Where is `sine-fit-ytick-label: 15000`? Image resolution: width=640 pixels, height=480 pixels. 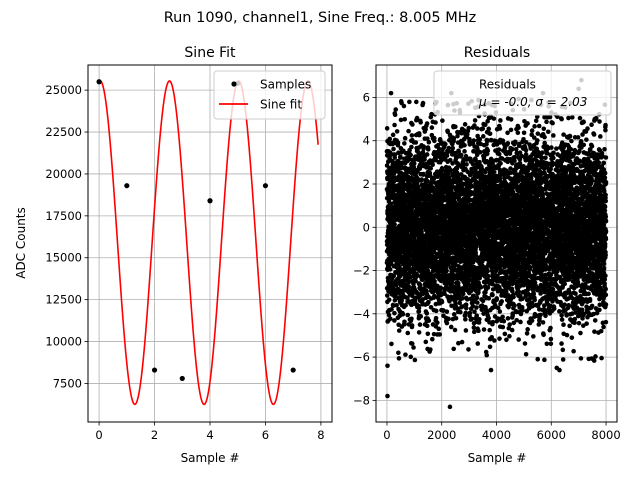
sine-fit-ytick-label: 15000 is located at coordinates (63, 258).